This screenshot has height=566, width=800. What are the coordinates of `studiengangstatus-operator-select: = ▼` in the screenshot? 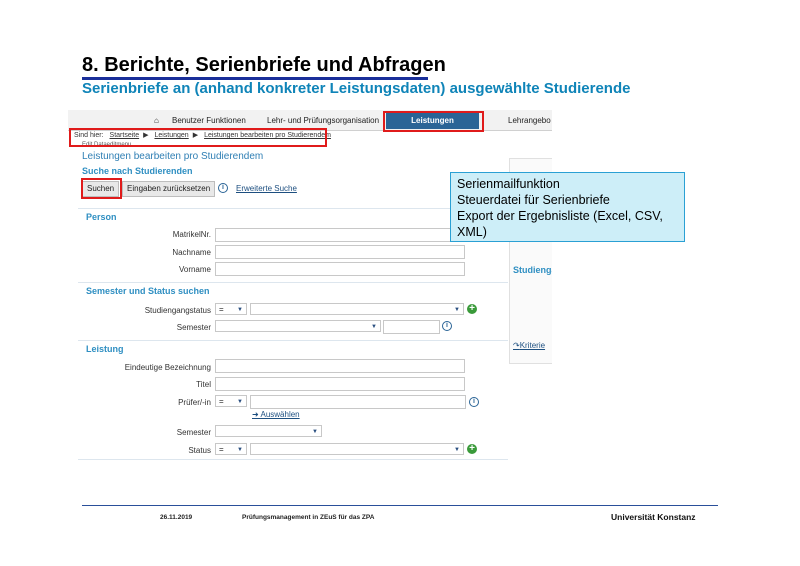 It's located at (231, 309).